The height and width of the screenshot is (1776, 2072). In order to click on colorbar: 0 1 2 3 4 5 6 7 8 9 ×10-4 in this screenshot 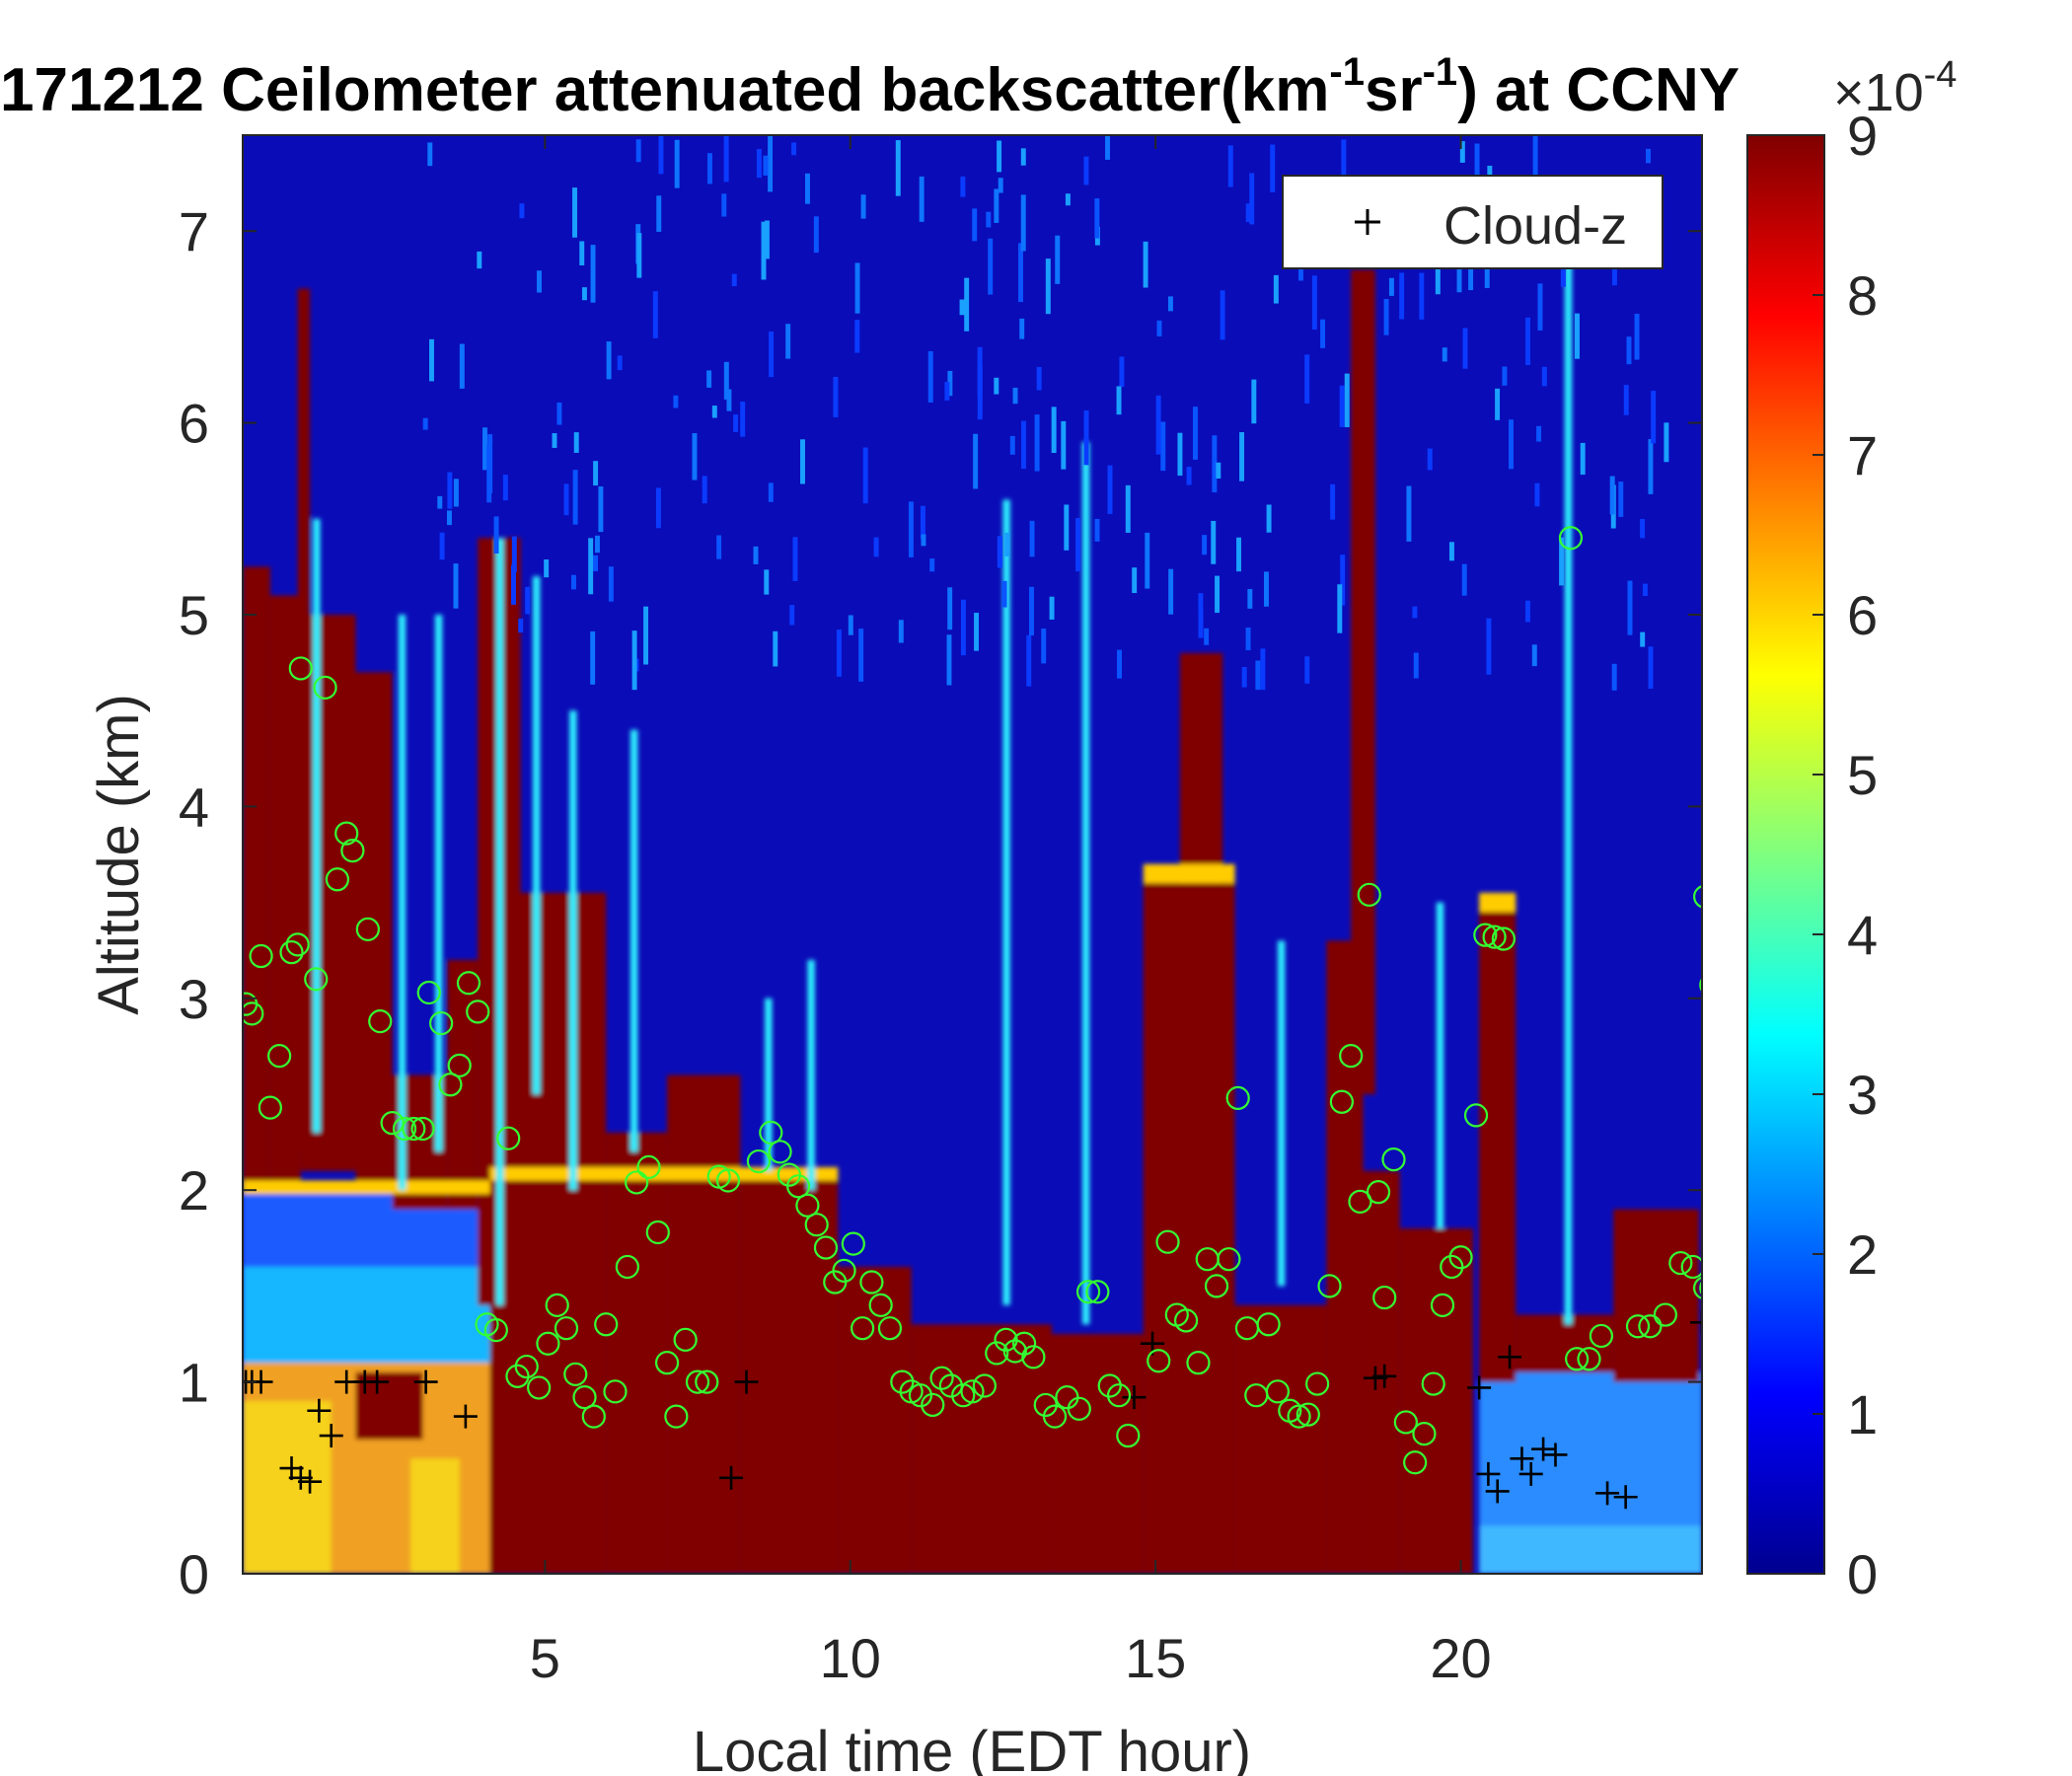, I will do `click(1852, 829)`.